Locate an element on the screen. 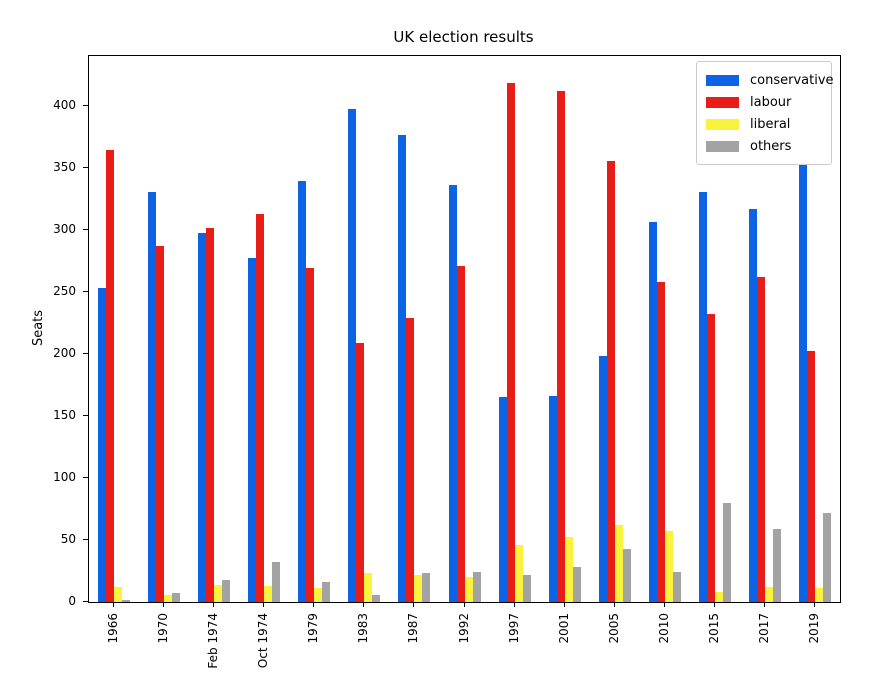 The image size is (879, 680). bar-labour-2010 is located at coordinates (660, 442).